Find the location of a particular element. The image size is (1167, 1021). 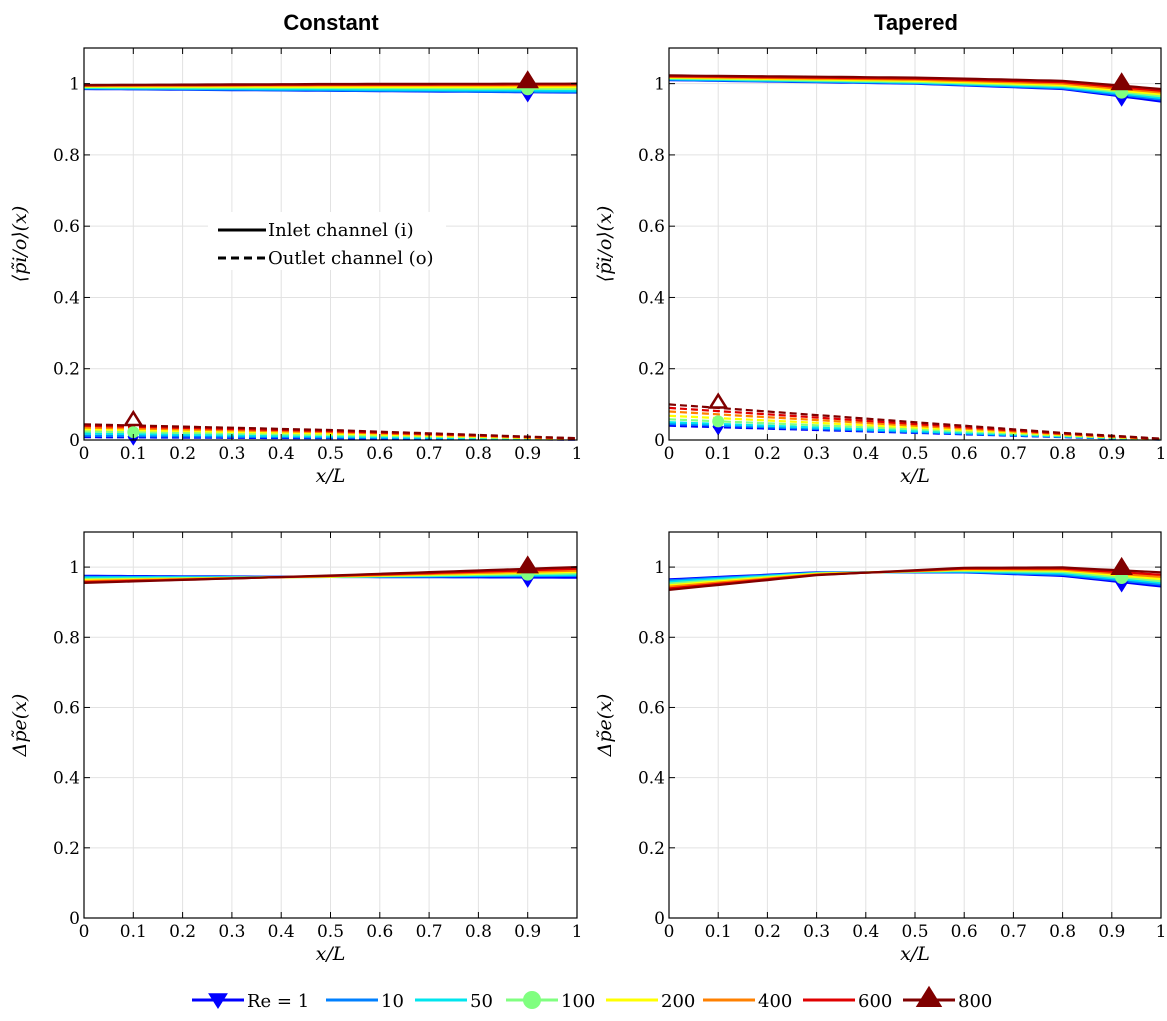

legend-item-re-10: 10 is located at coordinates (365, 1001).